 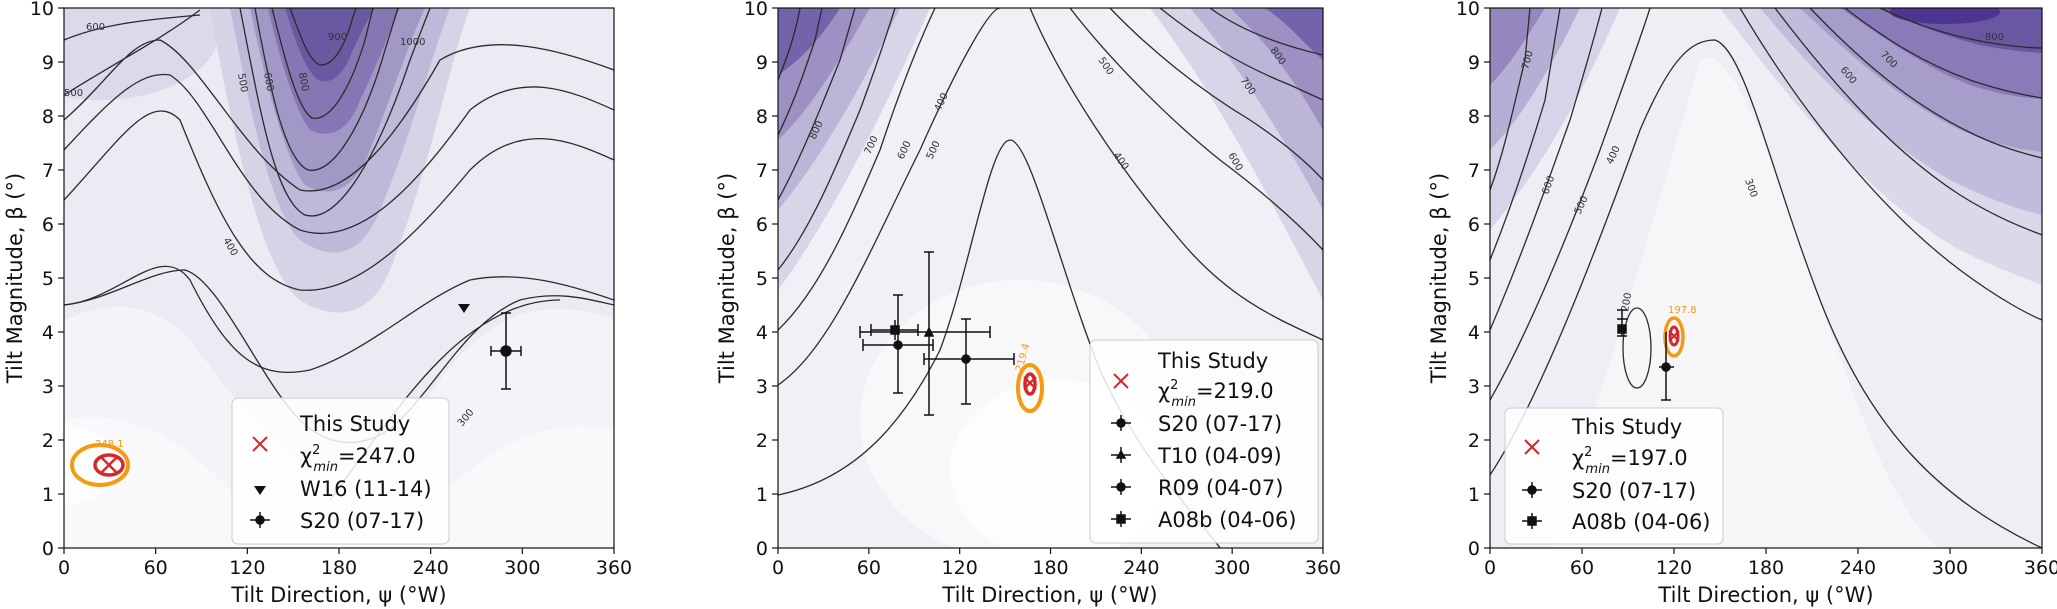 I want to click on point-t10, so click(x=925, y=333).